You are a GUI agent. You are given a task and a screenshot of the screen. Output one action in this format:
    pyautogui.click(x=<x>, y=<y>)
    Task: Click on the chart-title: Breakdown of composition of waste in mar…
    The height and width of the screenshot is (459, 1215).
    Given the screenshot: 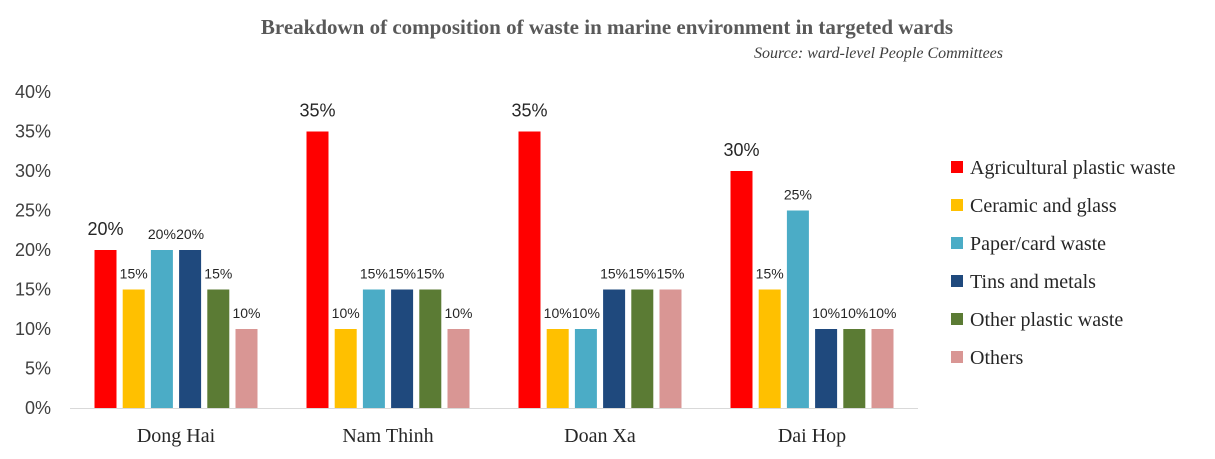 What is the action you would take?
    pyautogui.click(x=607, y=27)
    